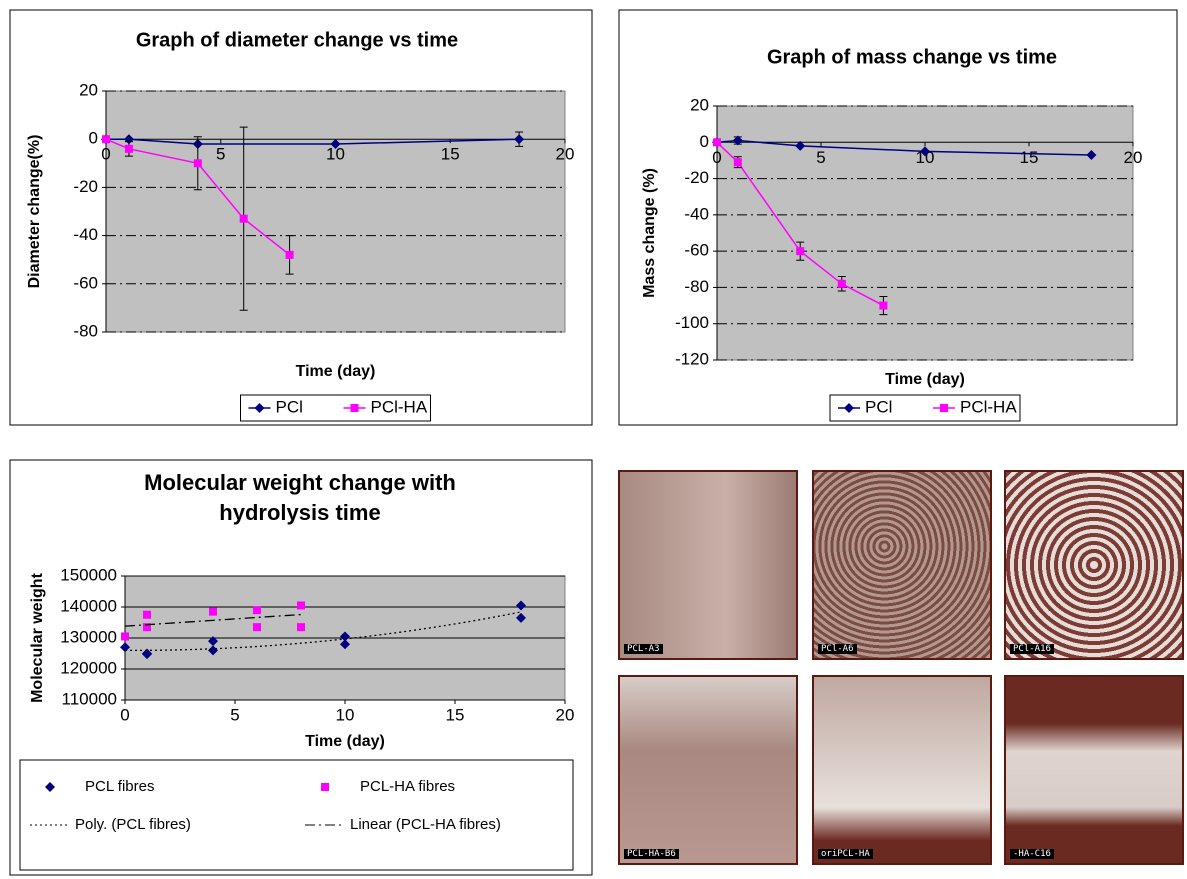  I want to click on y-tick-label: 140000, so click(88, 605).